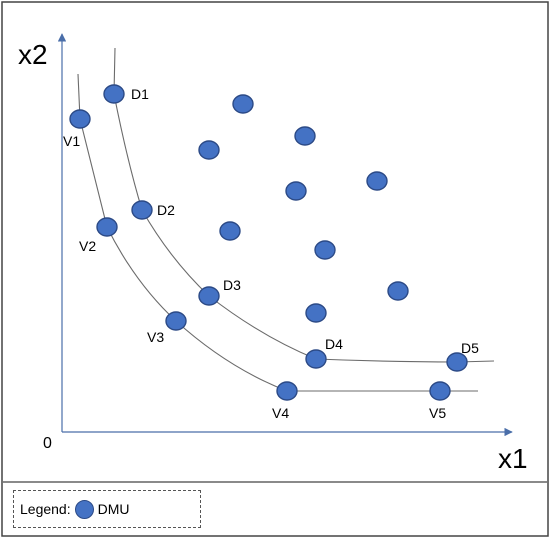  What do you see at coordinates (47, 443) in the screenshot?
I see `origin-label: 0` at bounding box center [47, 443].